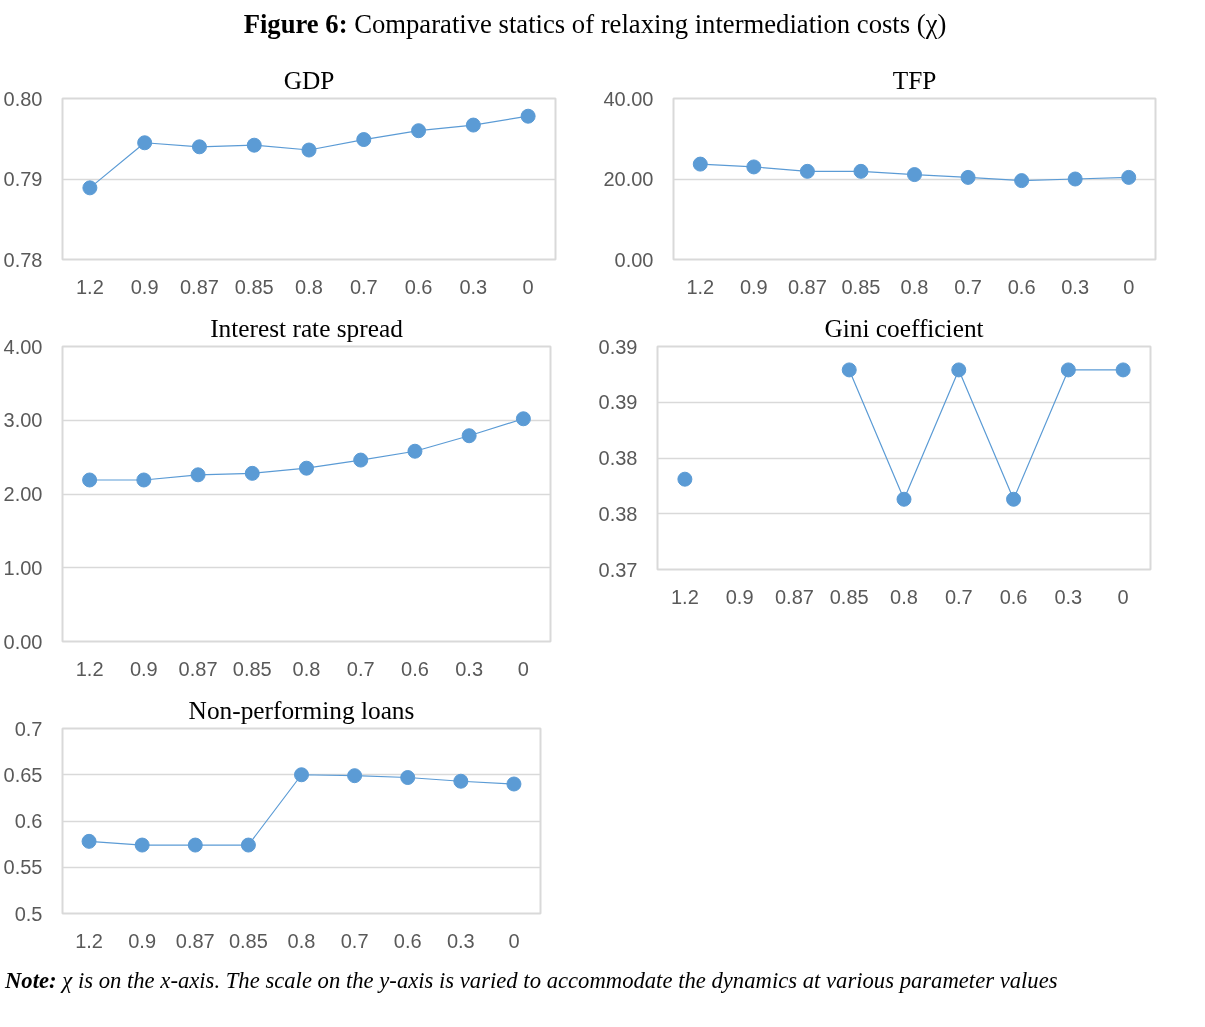  Describe the element at coordinates (531, 981) in the screenshot. I see `text: Note: χ is on the x-axis. The scale on the y-axis is varied to accommodate the dynamics at various parameter values` at that location.